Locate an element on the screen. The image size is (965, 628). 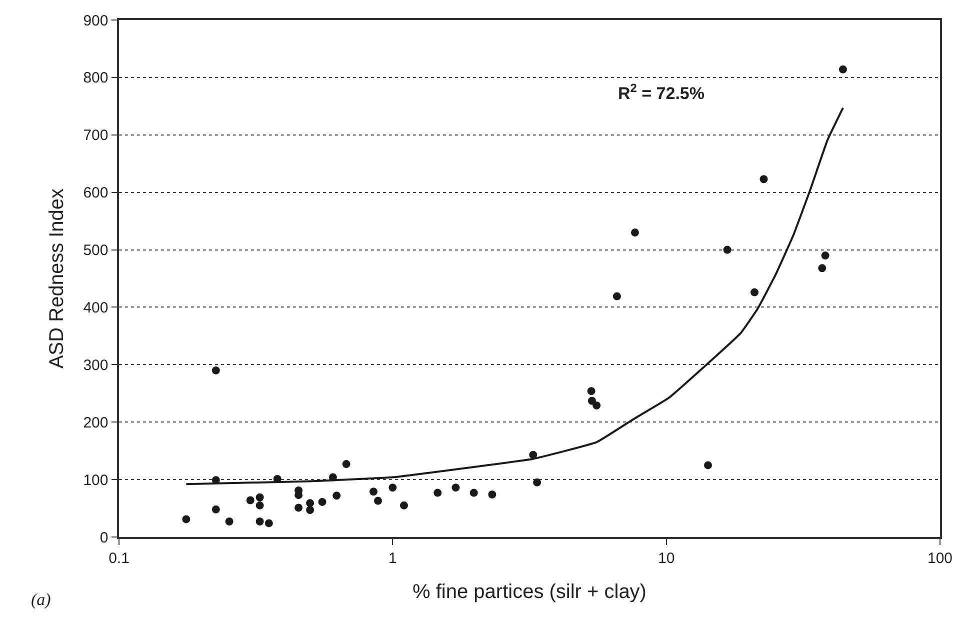
y-tick-label: 0 is located at coordinates (104, 537).